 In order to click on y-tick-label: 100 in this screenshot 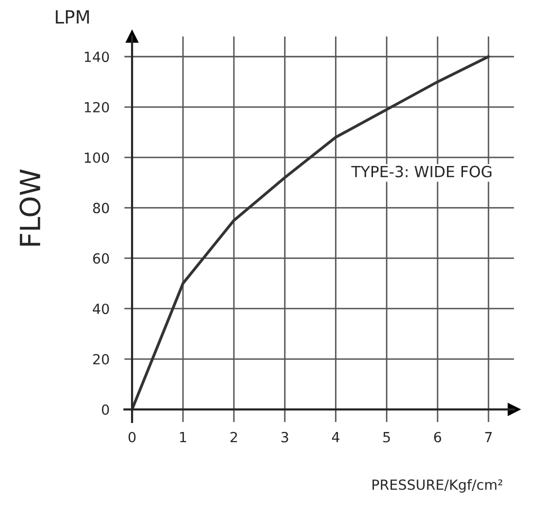, I will do `click(96, 157)`.